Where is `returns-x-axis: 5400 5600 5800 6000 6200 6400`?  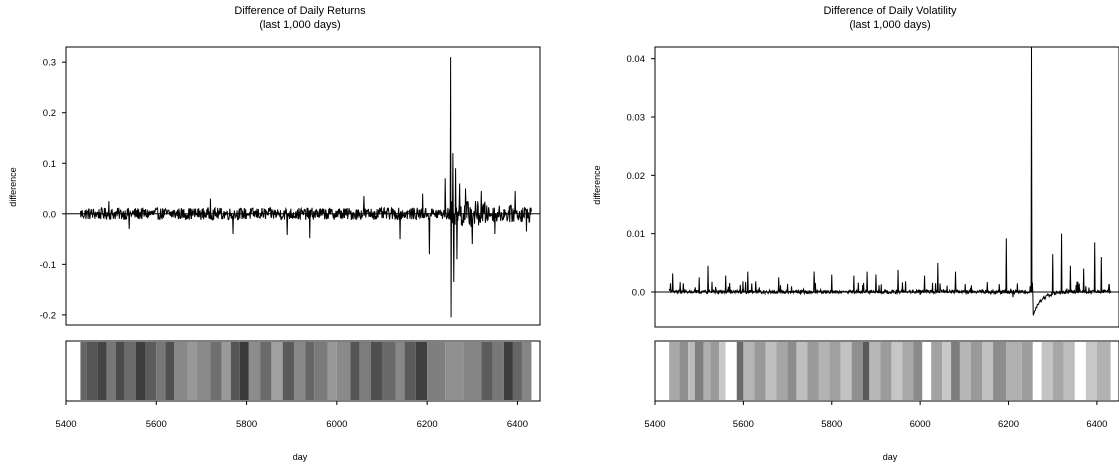
returns-x-axis: 5400 5600 5800 6000 6200 6400 is located at coordinates (291, 415).